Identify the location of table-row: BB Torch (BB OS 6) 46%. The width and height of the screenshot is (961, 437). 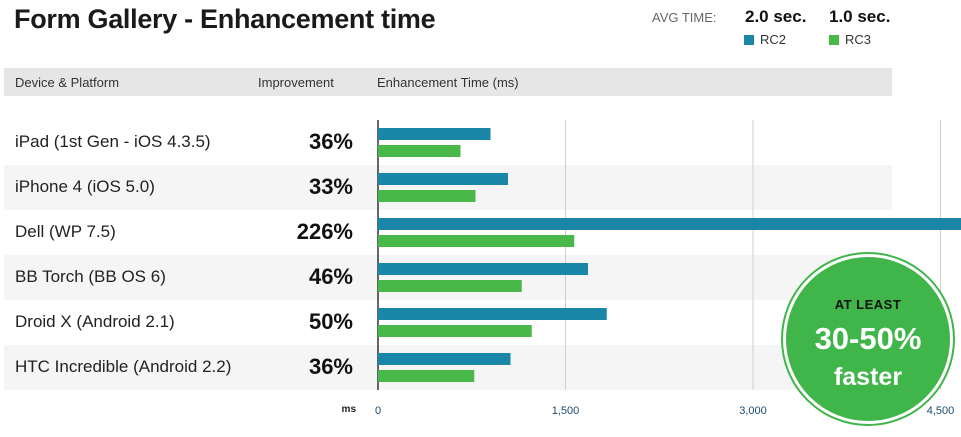
(448, 277).